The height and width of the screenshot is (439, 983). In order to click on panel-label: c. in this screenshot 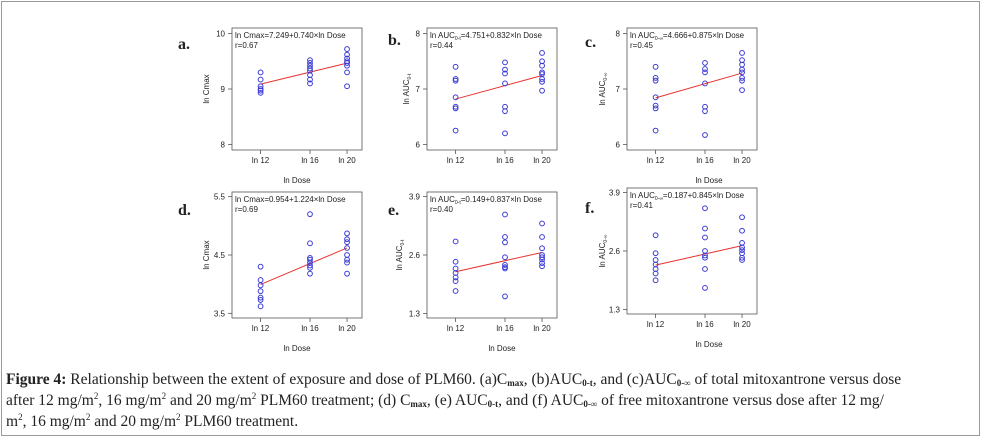, I will do `click(590, 42)`.